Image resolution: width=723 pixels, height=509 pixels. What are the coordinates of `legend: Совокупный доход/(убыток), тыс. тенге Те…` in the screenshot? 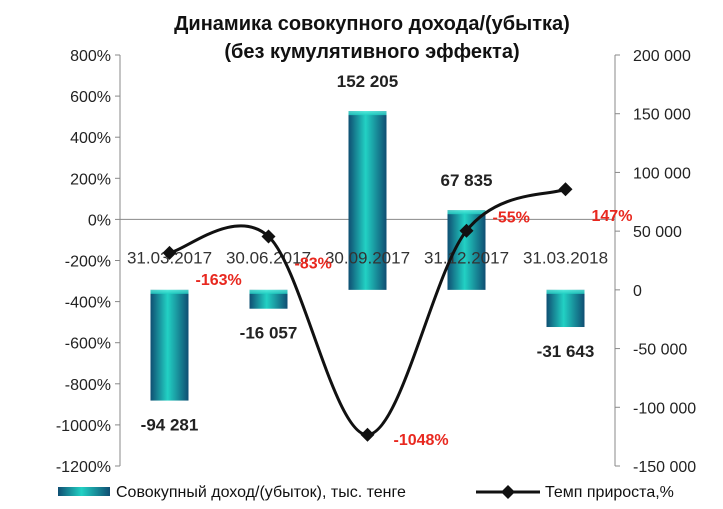 It's located at (366, 492).